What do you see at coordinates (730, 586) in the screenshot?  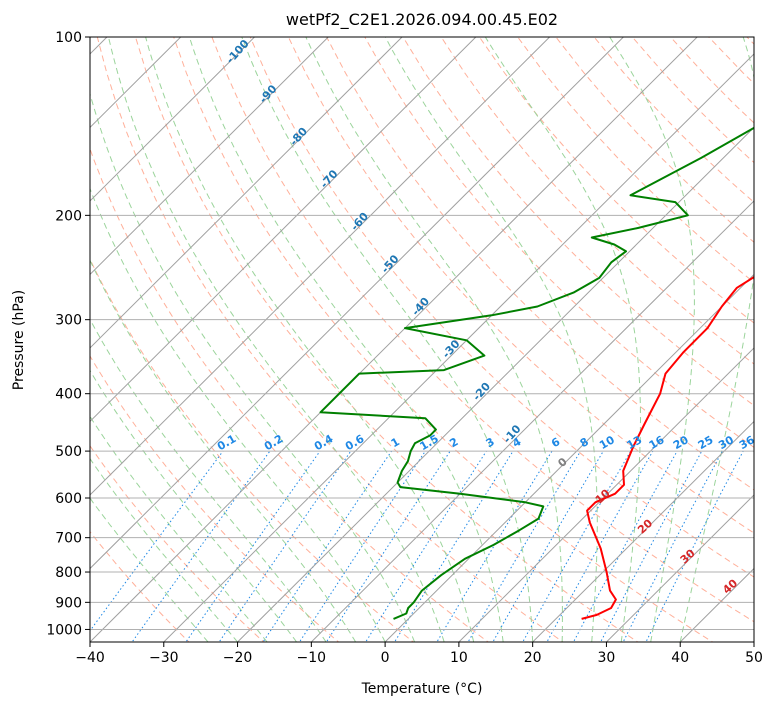 I see `moist-adiabat-label: 40` at bounding box center [730, 586].